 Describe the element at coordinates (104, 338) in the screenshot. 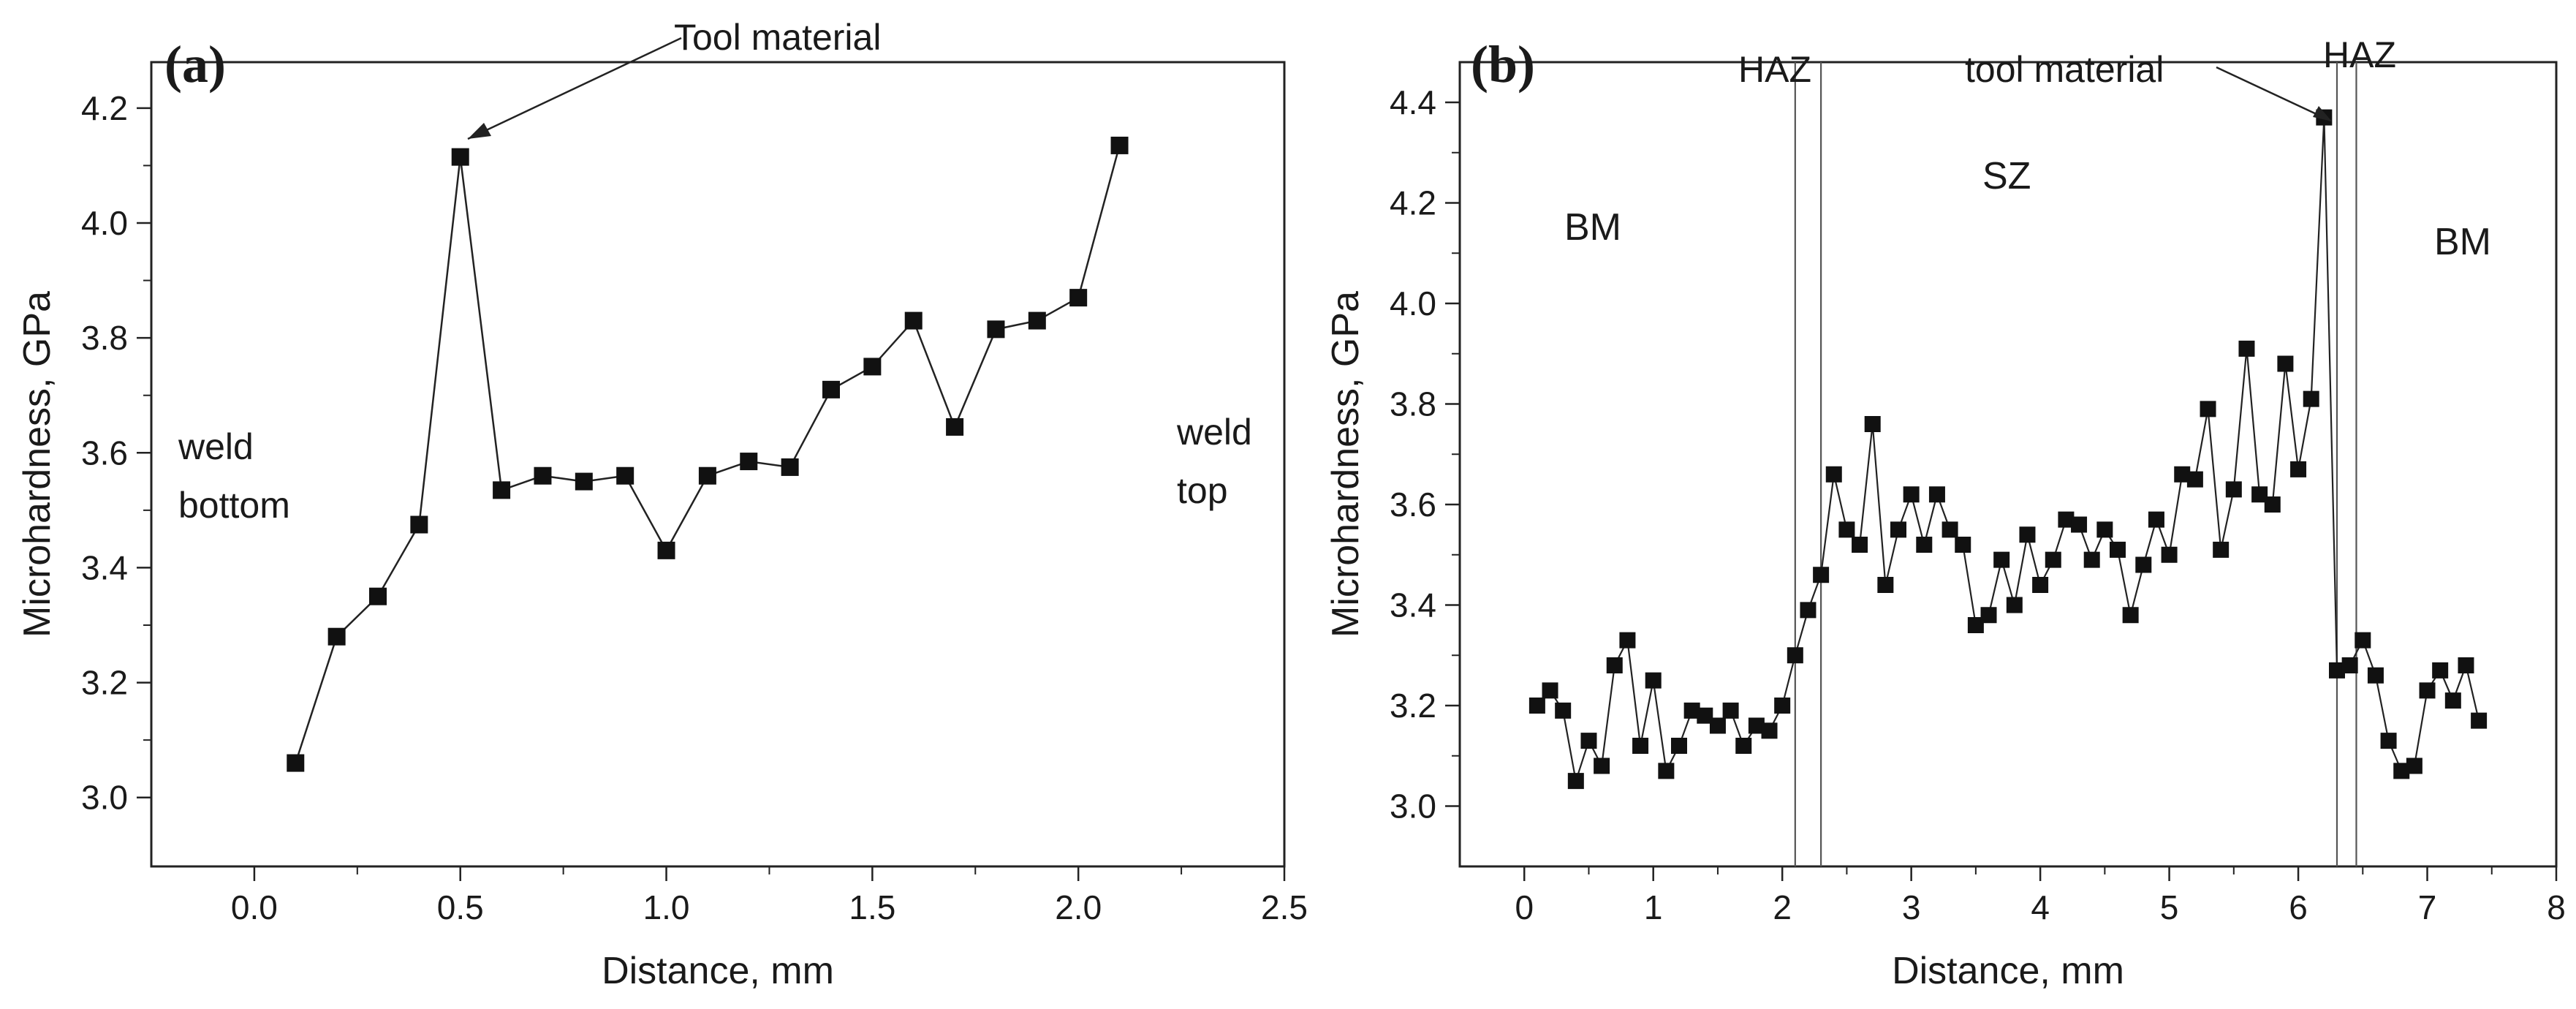

I see `panel-a-y-tick-label: 3.8` at that location.